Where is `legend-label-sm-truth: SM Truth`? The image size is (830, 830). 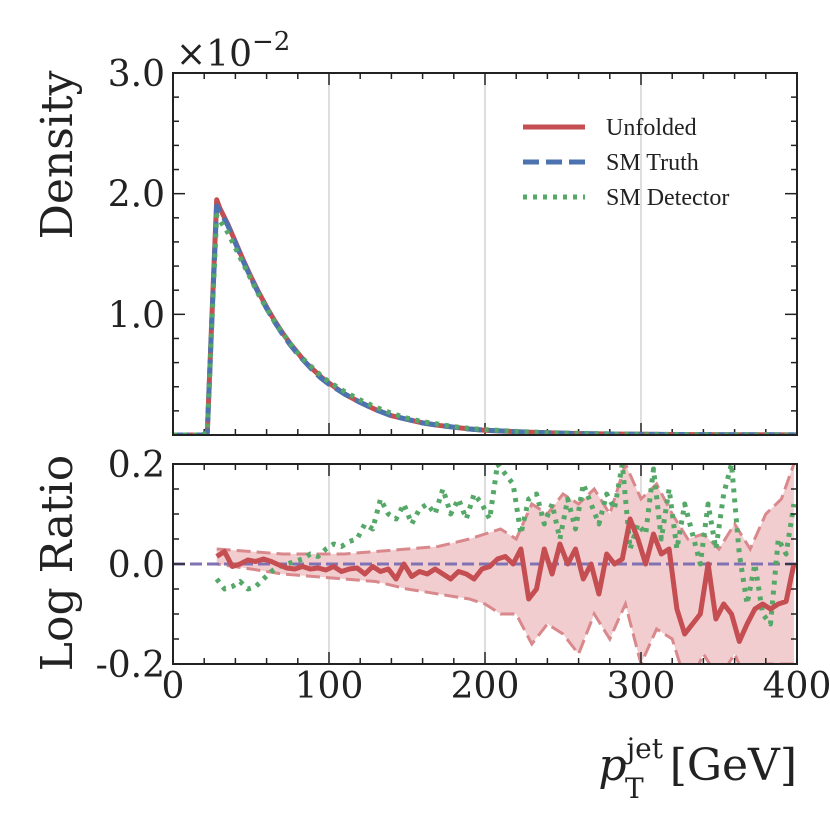
legend-label-sm-truth: SM Truth is located at coordinates (652, 163).